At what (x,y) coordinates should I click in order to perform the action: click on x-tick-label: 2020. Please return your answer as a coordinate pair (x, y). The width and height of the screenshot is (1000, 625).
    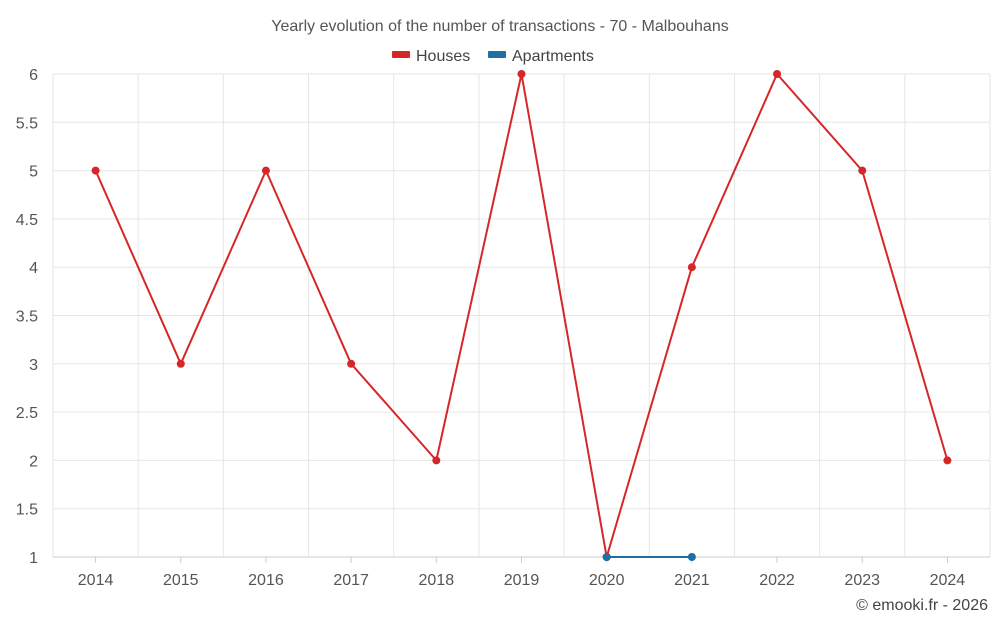
    Looking at the image, I should click on (607, 580).